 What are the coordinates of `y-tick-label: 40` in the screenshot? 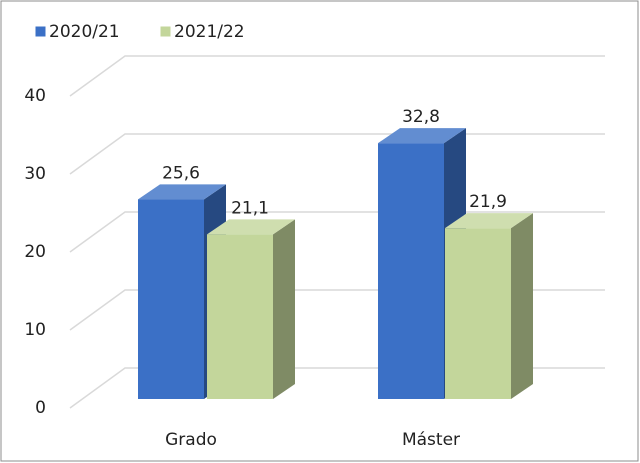 It's located at (35, 96).